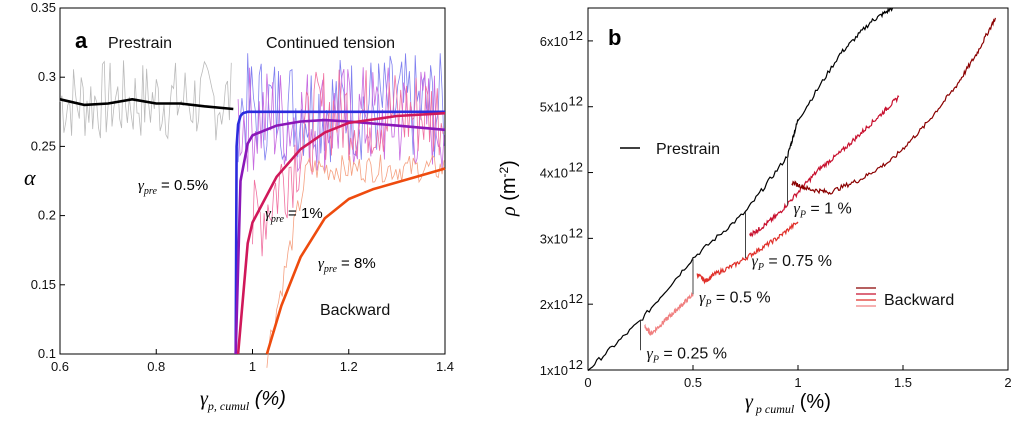 Image resolution: width=1014 pixels, height=421 pixels. What do you see at coordinates (614, 37) in the screenshot?
I see `panel-b-label: b` at bounding box center [614, 37].